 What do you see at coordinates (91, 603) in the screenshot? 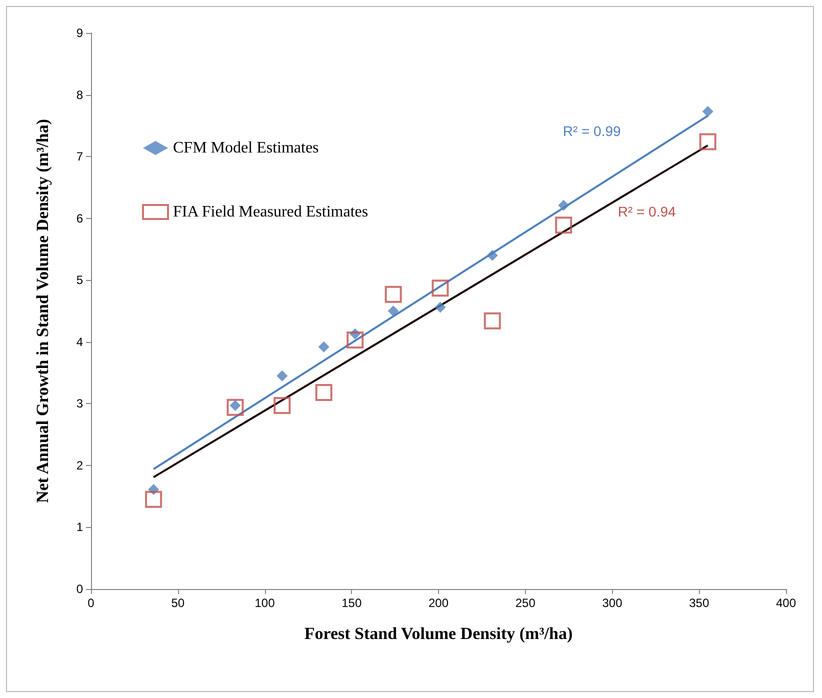
I see `x-tick-label: 0` at bounding box center [91, 603].